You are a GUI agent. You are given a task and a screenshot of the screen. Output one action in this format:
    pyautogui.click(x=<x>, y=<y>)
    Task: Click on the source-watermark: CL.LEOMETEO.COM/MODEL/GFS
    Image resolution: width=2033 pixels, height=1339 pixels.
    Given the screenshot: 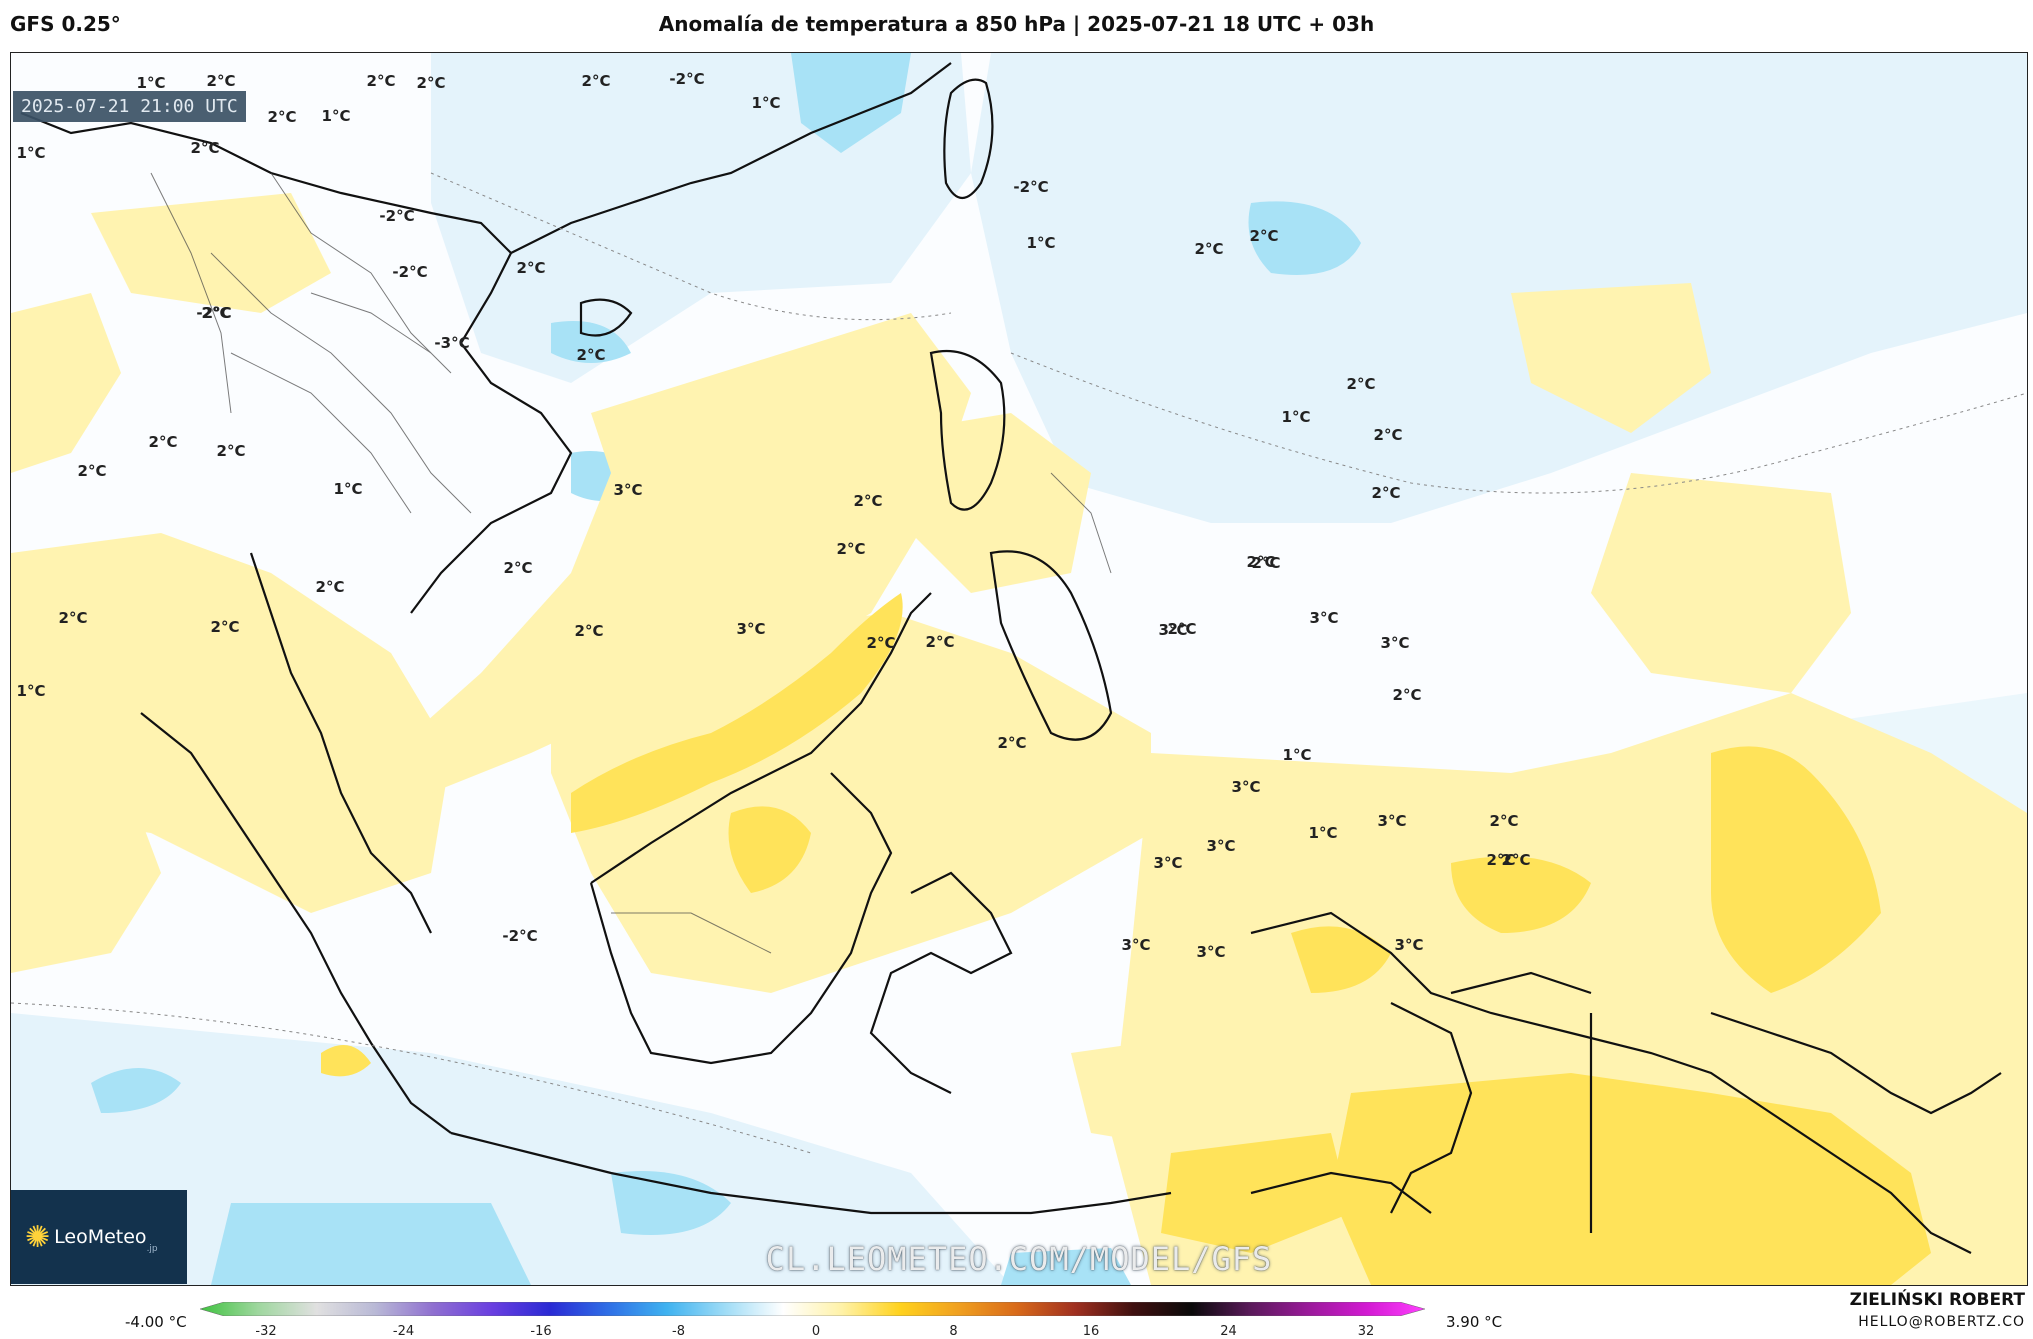 What is the action you would take?
    pyautogui.click(x=1019, y=1259)
    